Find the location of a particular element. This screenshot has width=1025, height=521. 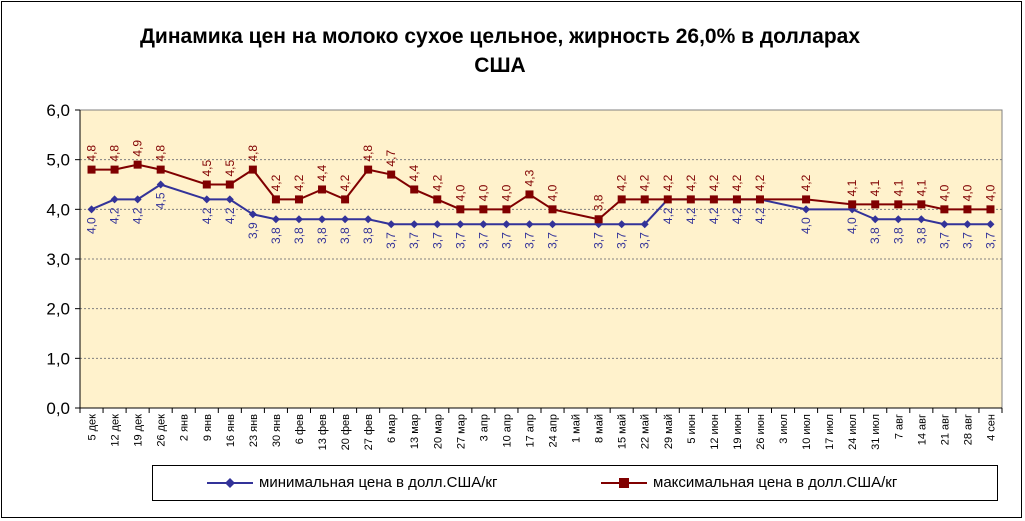

x-tick-label: 20 мар is located at coordinates (438, 431).